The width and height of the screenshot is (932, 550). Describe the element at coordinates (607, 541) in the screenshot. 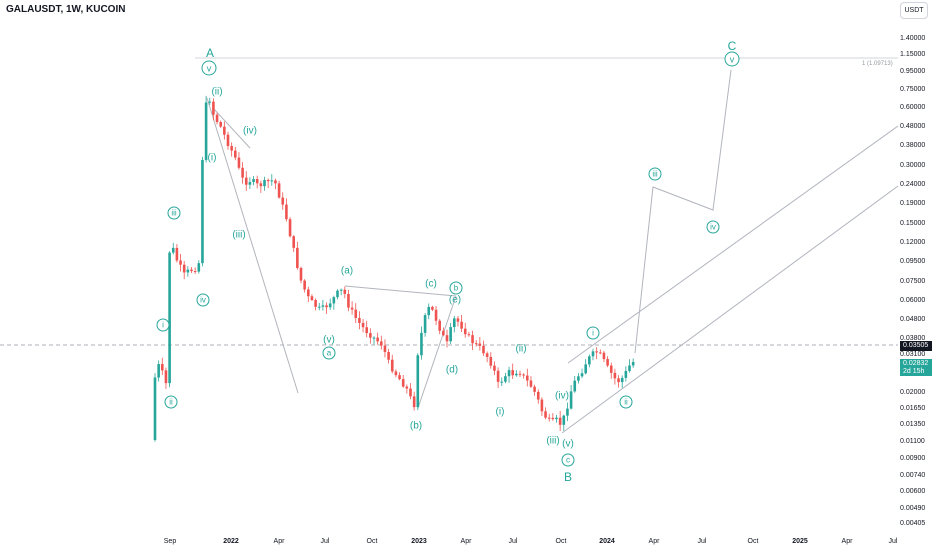

I see `time-tick-label: 2024` at that location.